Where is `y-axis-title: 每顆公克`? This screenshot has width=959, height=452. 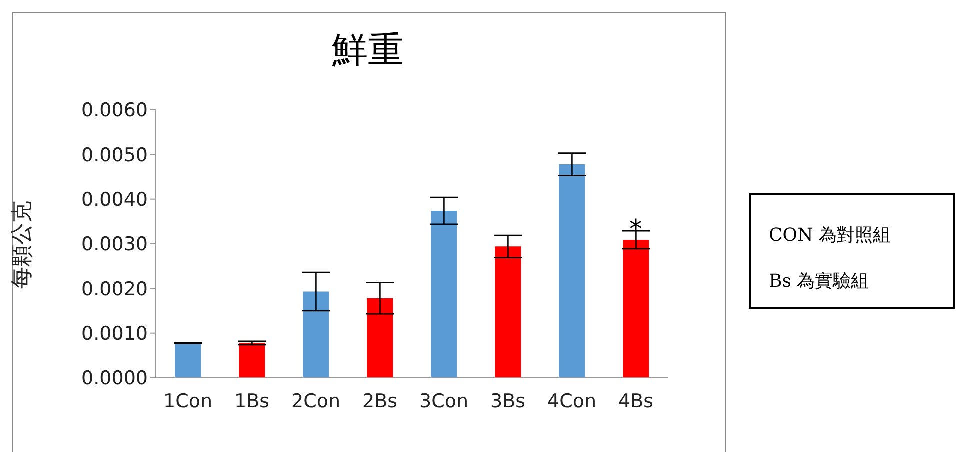
y-axis-title: 每顆公克 is located at coordinates (22, 245).